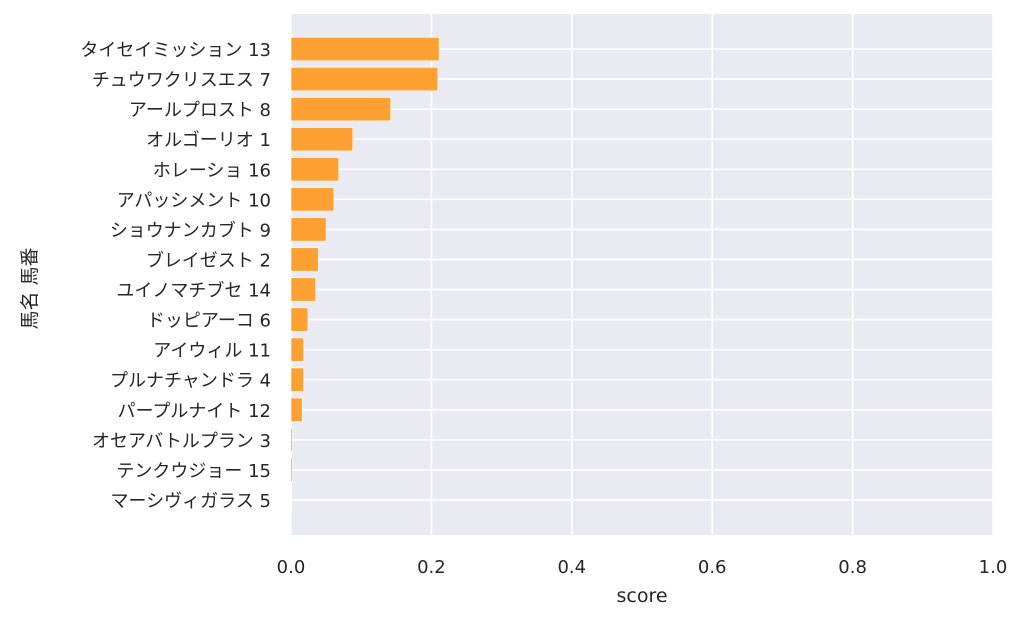 Image resolution: width=1024 pixels, height=620 pixels. Describe the element at coordinates (193, 291) in the screenshot. I see `y-tick-label: ユイノマチブセ 14` at that location.